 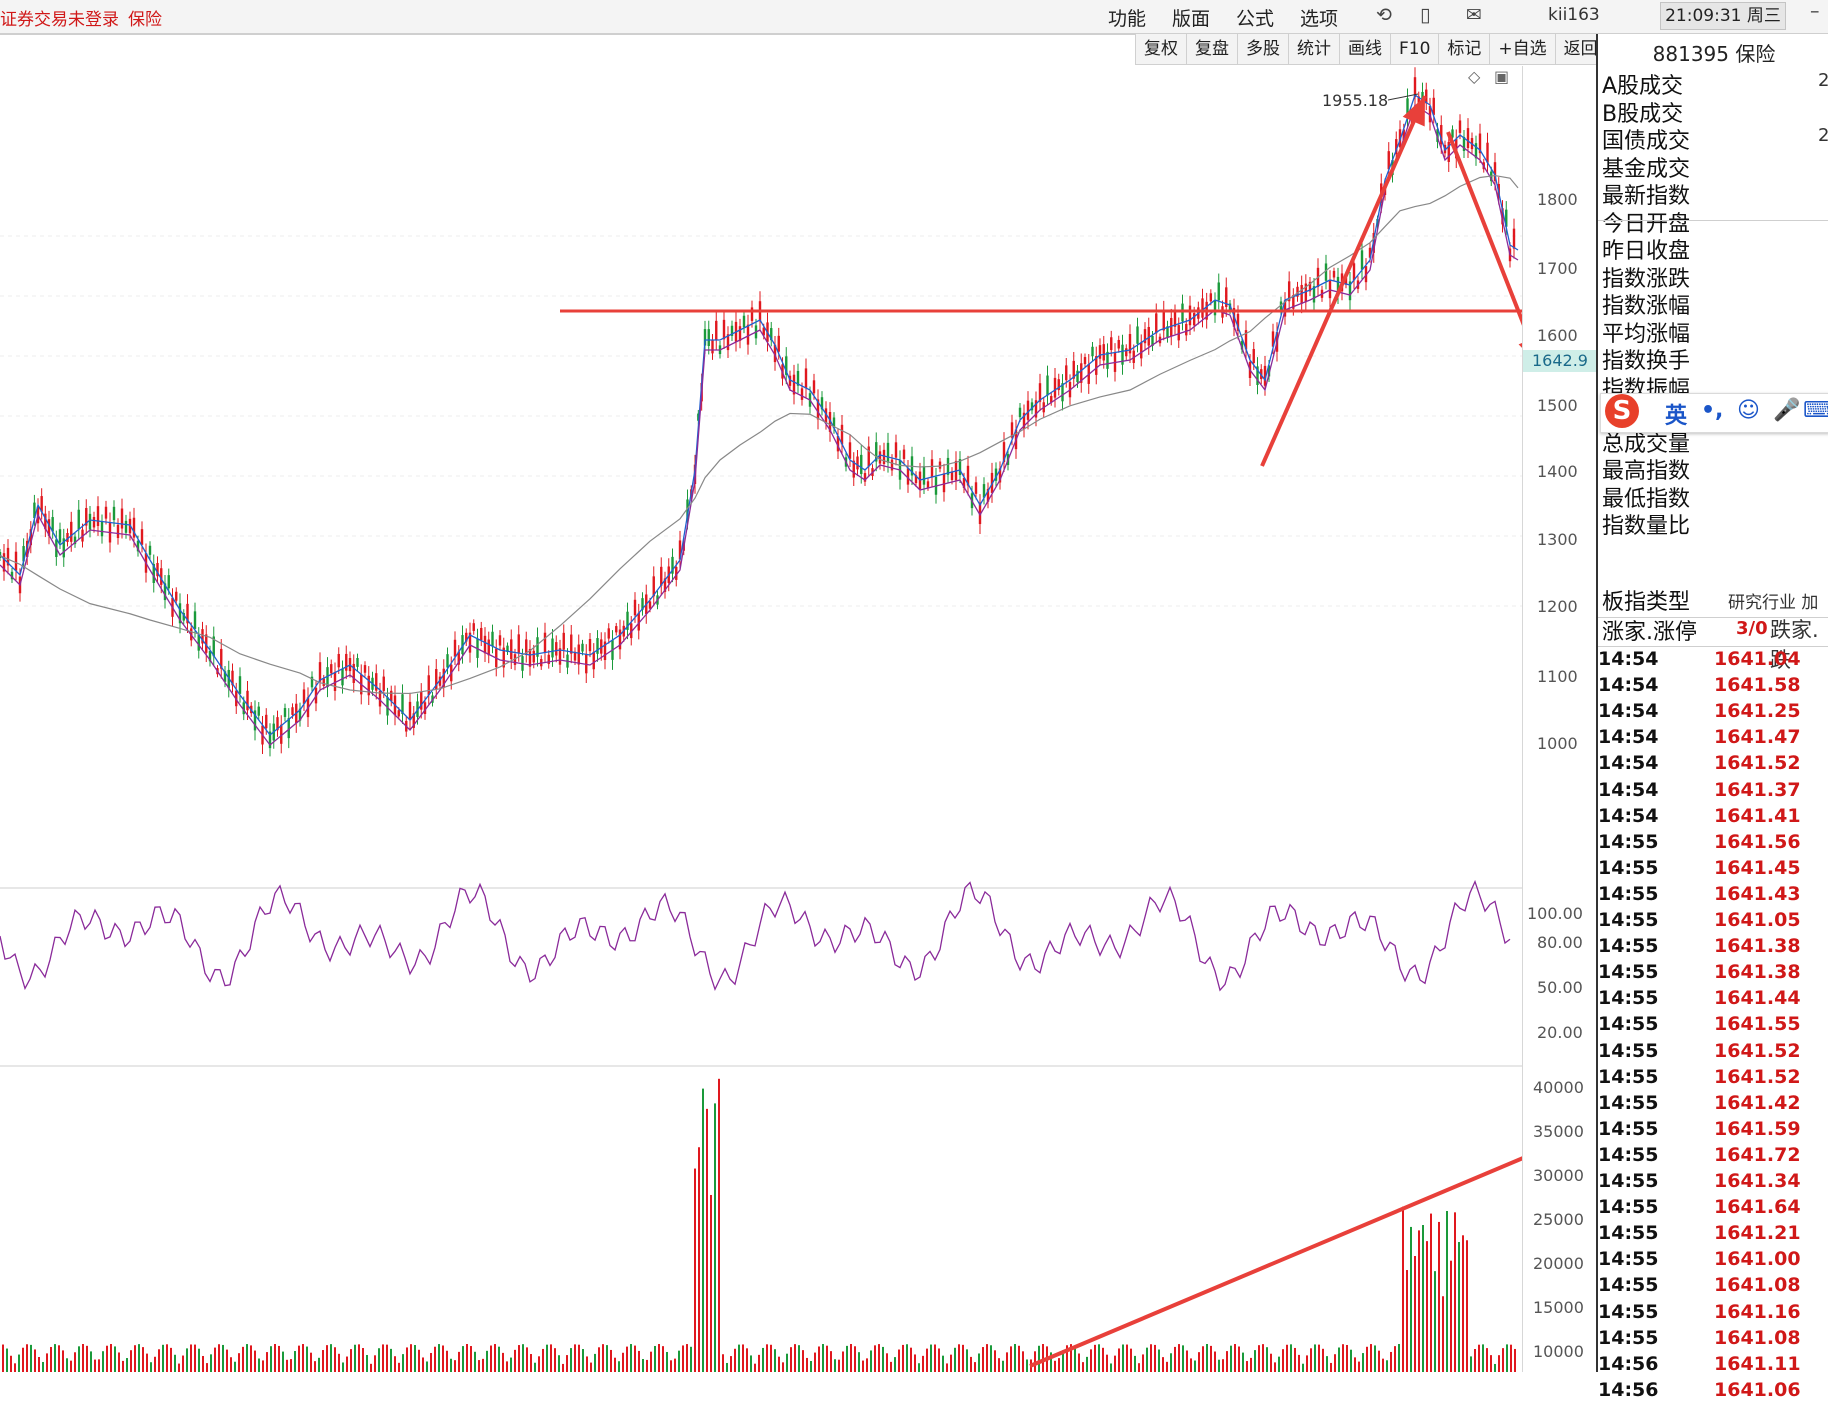 What do you see at coordinates (1127, 19) in the screenshot?
I see `menu-function: 功能` at bounding box center [1127, 19].